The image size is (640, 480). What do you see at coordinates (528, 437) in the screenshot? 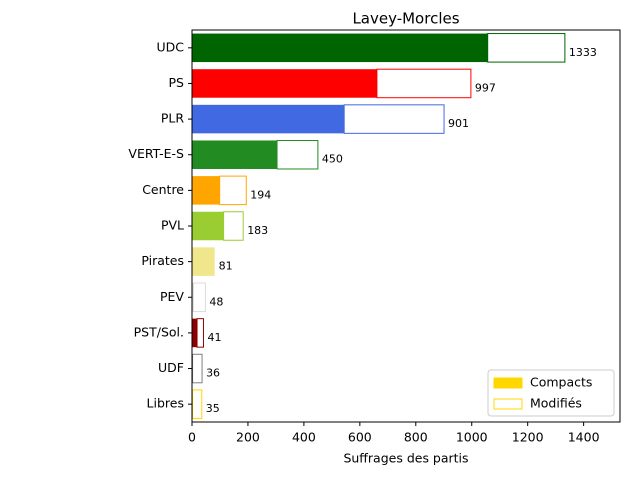
I see `x-tick-label: 1200` at bounding box center [528, 437].